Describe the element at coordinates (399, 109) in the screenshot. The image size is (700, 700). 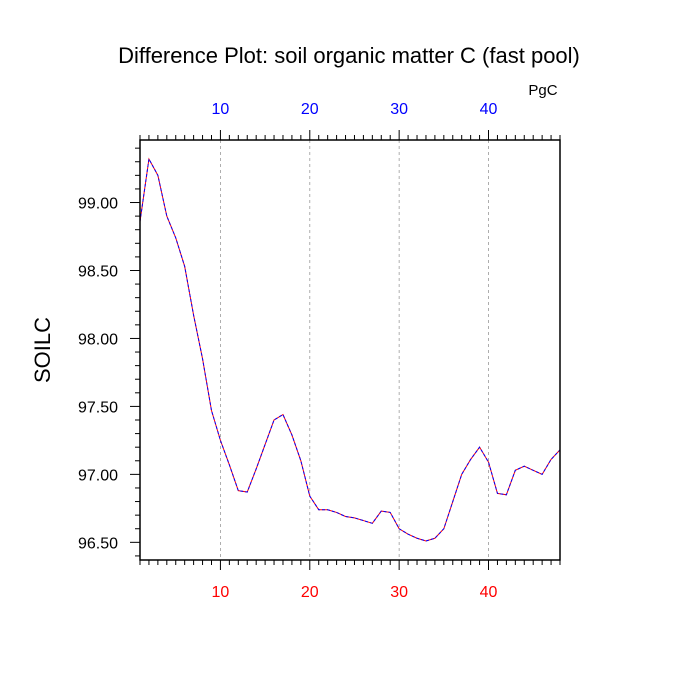
I see `x-tick-label-top-2: 30` at that location.